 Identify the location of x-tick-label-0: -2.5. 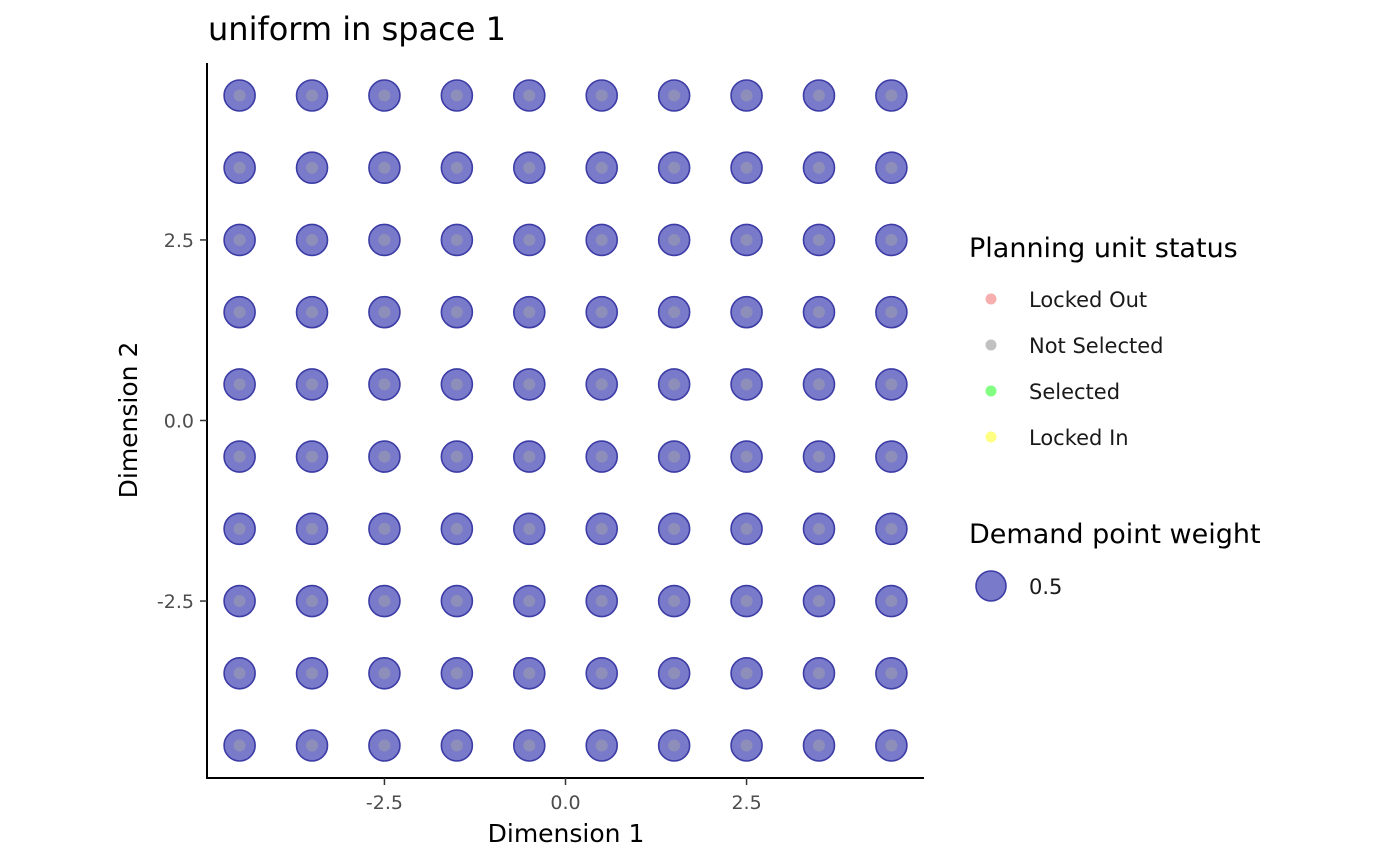
(384, 803).